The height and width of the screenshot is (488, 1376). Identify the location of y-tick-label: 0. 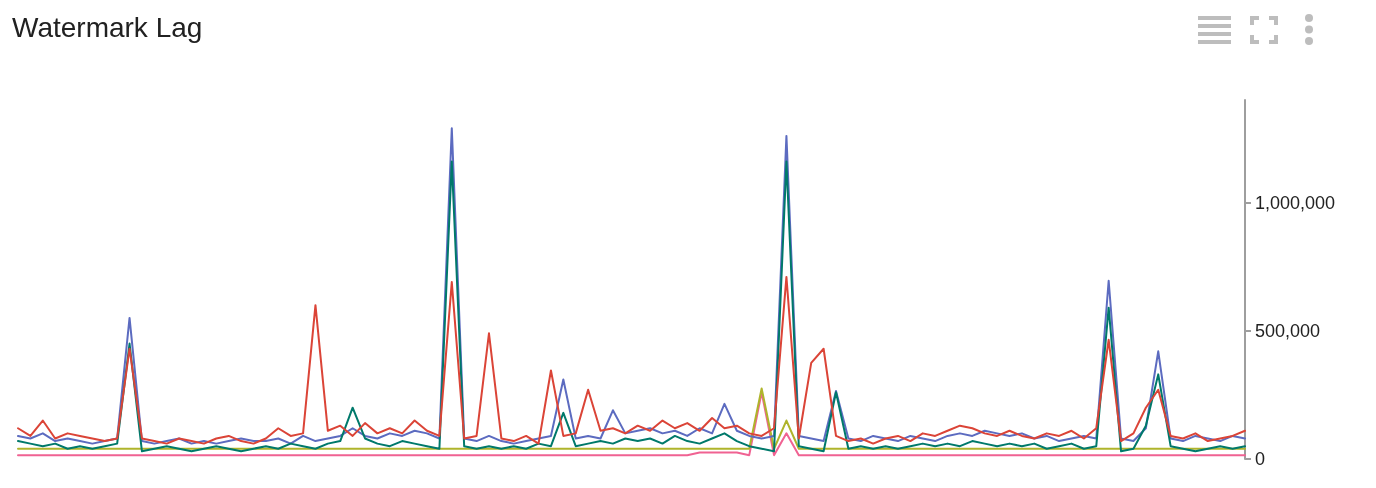
(1260, 459).